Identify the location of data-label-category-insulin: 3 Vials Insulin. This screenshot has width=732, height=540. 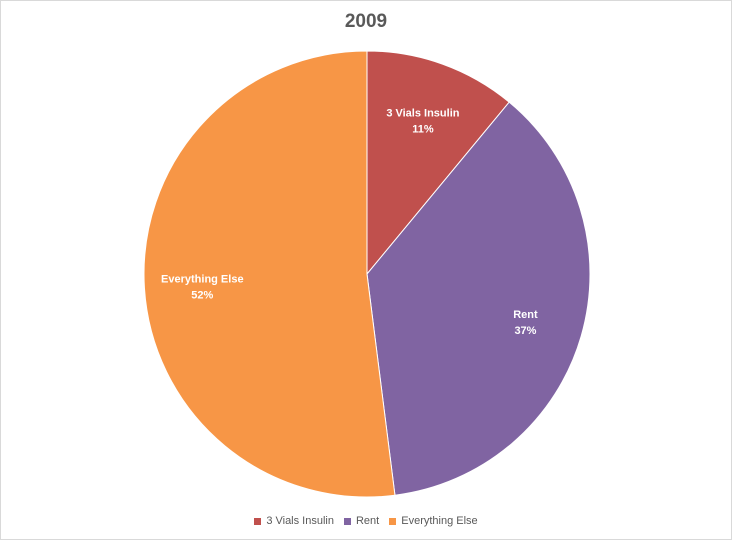
(422, 114).